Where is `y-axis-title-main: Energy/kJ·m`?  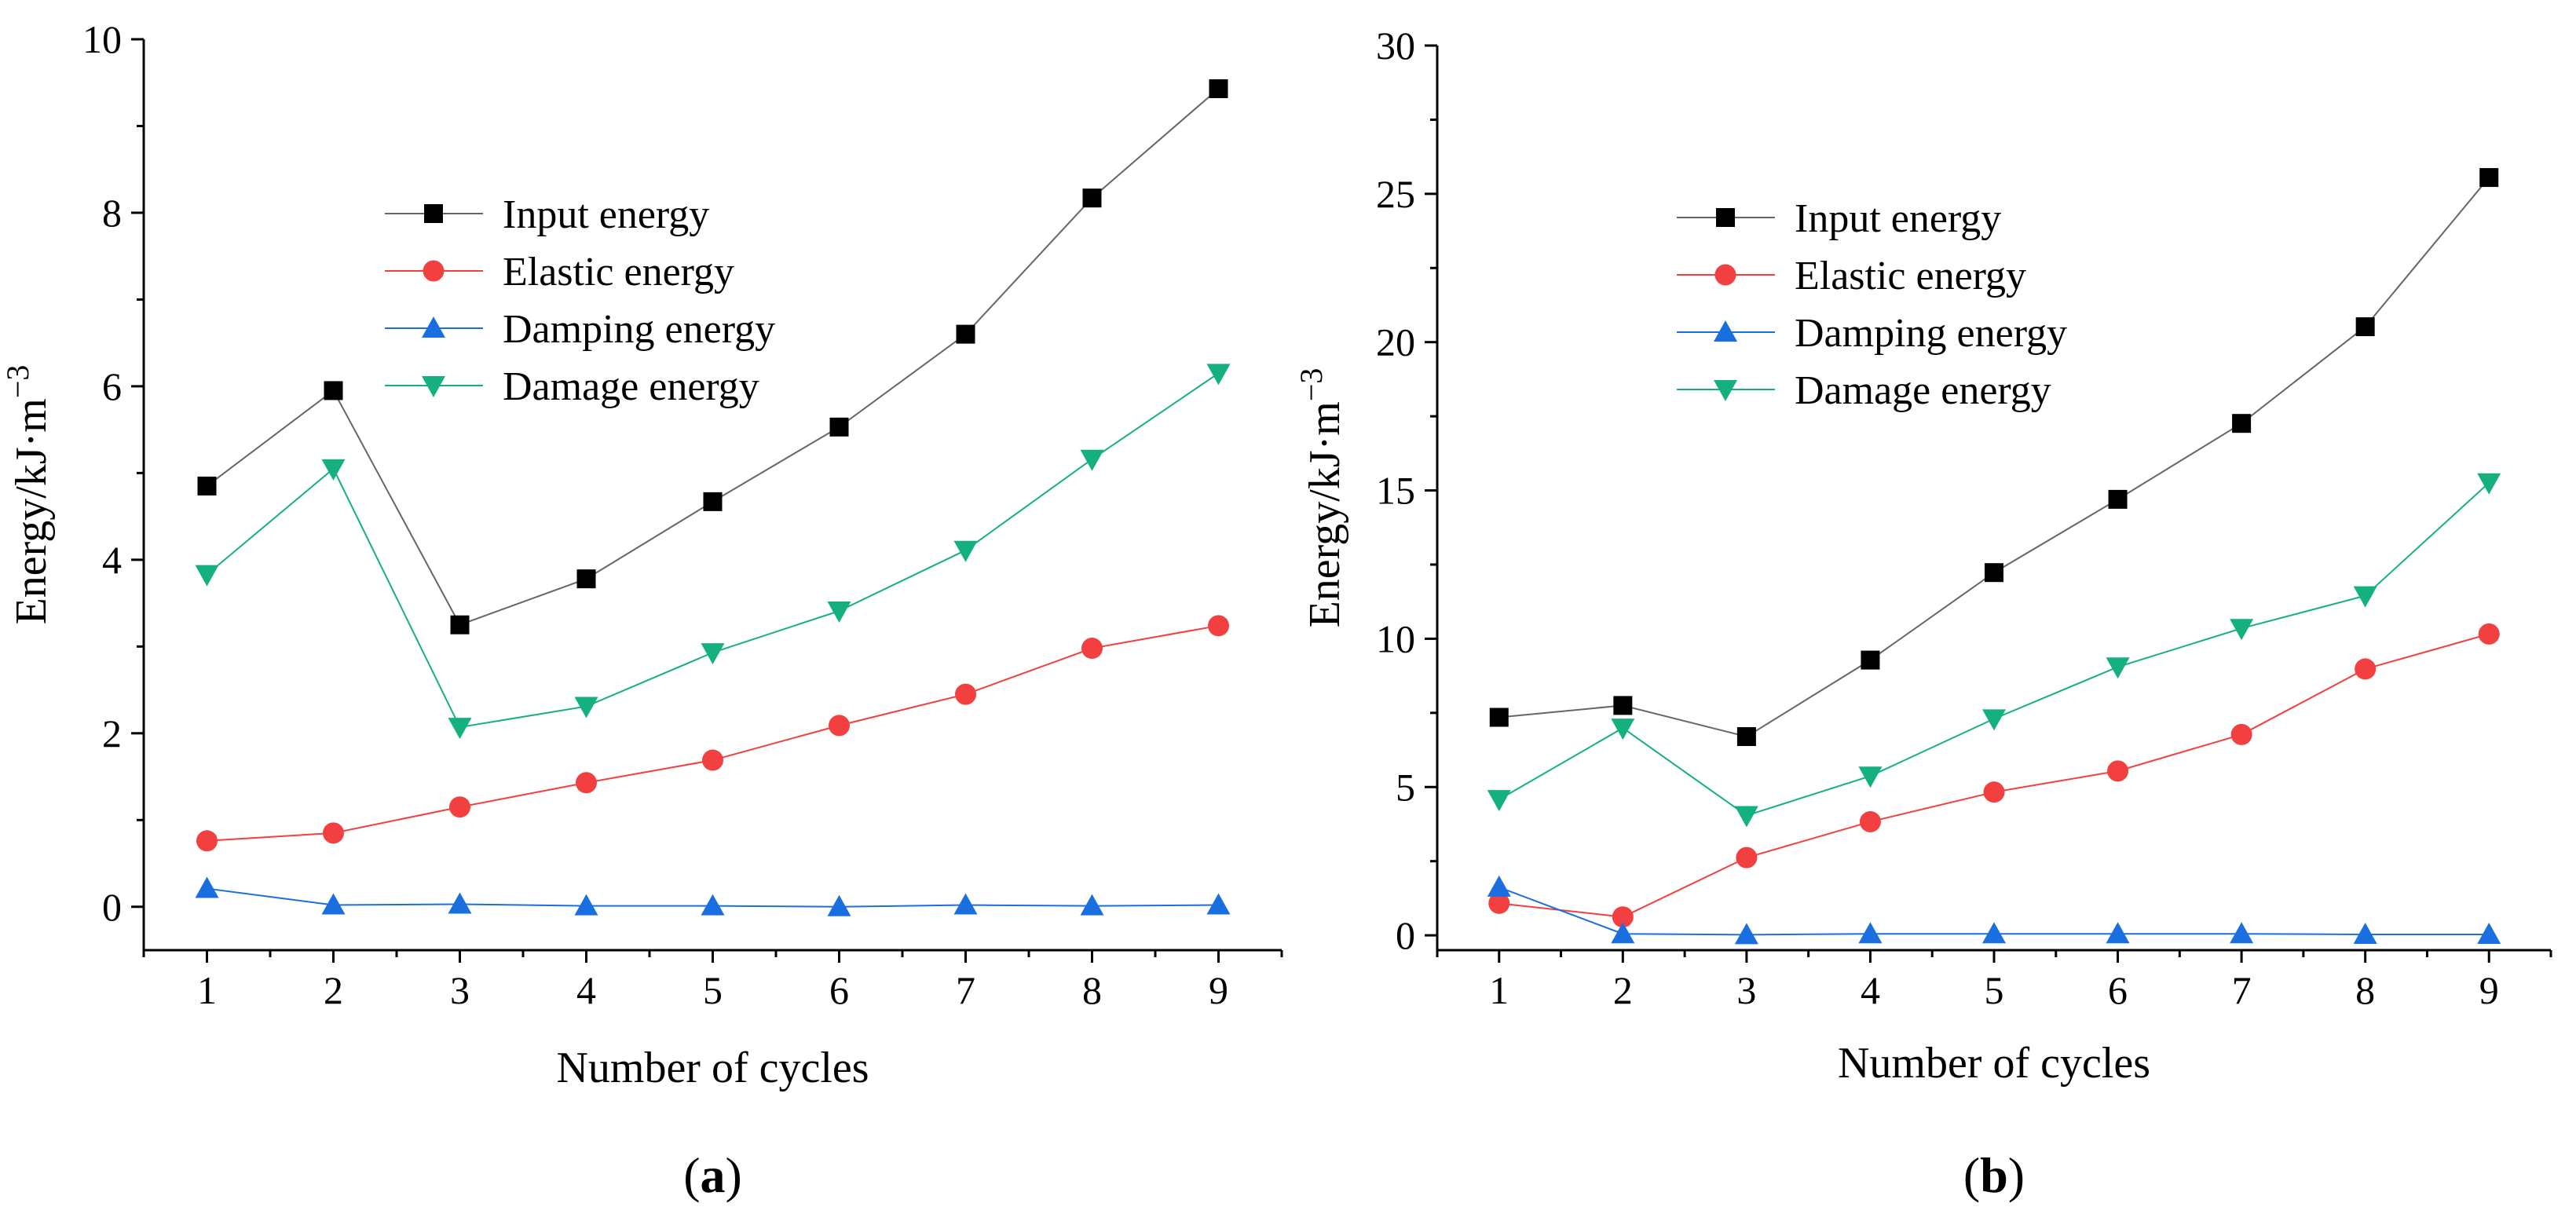
y-axis-title-main: Energy/kJ·m is located at coordinates (32, 511).